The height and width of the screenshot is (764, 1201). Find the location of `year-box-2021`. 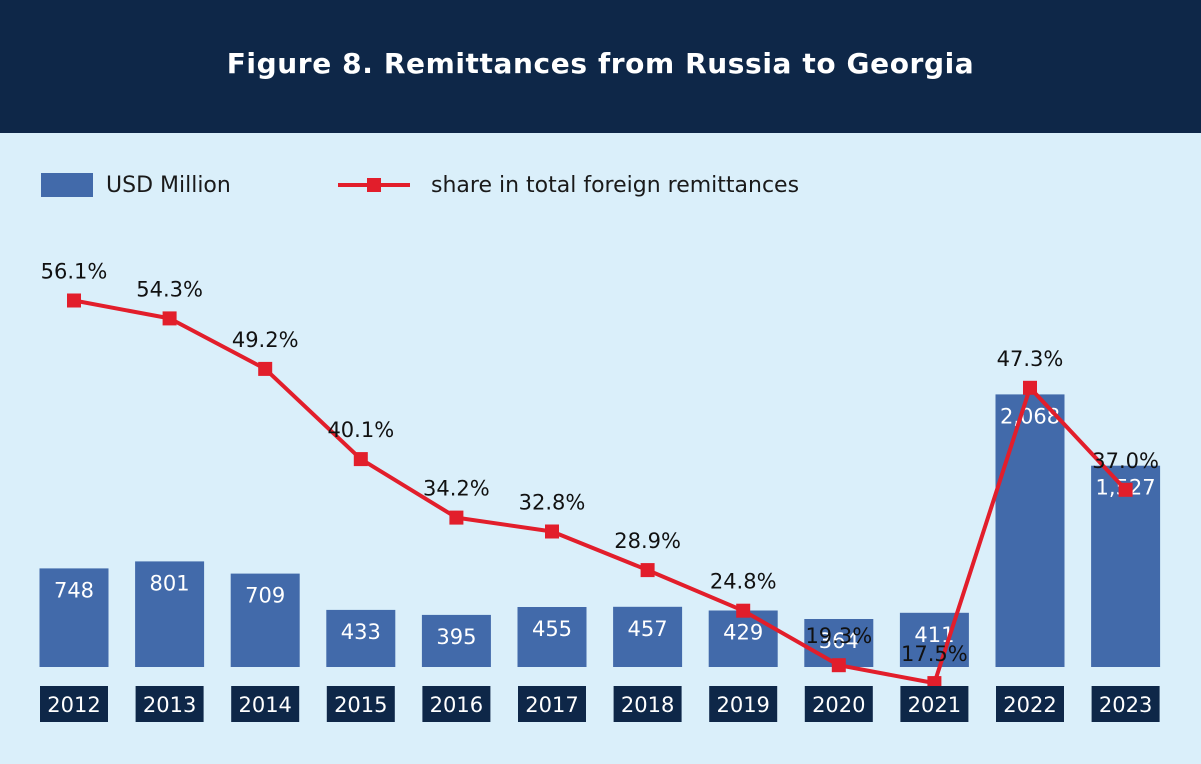

year-box-2021 is located at coordinates (934, 704).